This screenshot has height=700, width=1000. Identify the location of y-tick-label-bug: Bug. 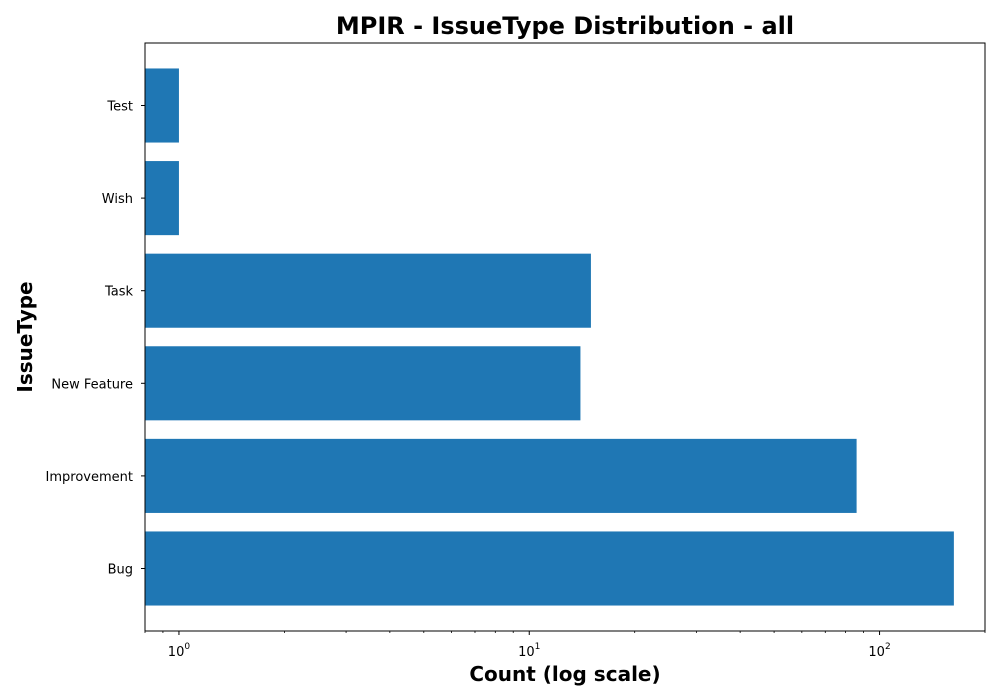
(120, 569).